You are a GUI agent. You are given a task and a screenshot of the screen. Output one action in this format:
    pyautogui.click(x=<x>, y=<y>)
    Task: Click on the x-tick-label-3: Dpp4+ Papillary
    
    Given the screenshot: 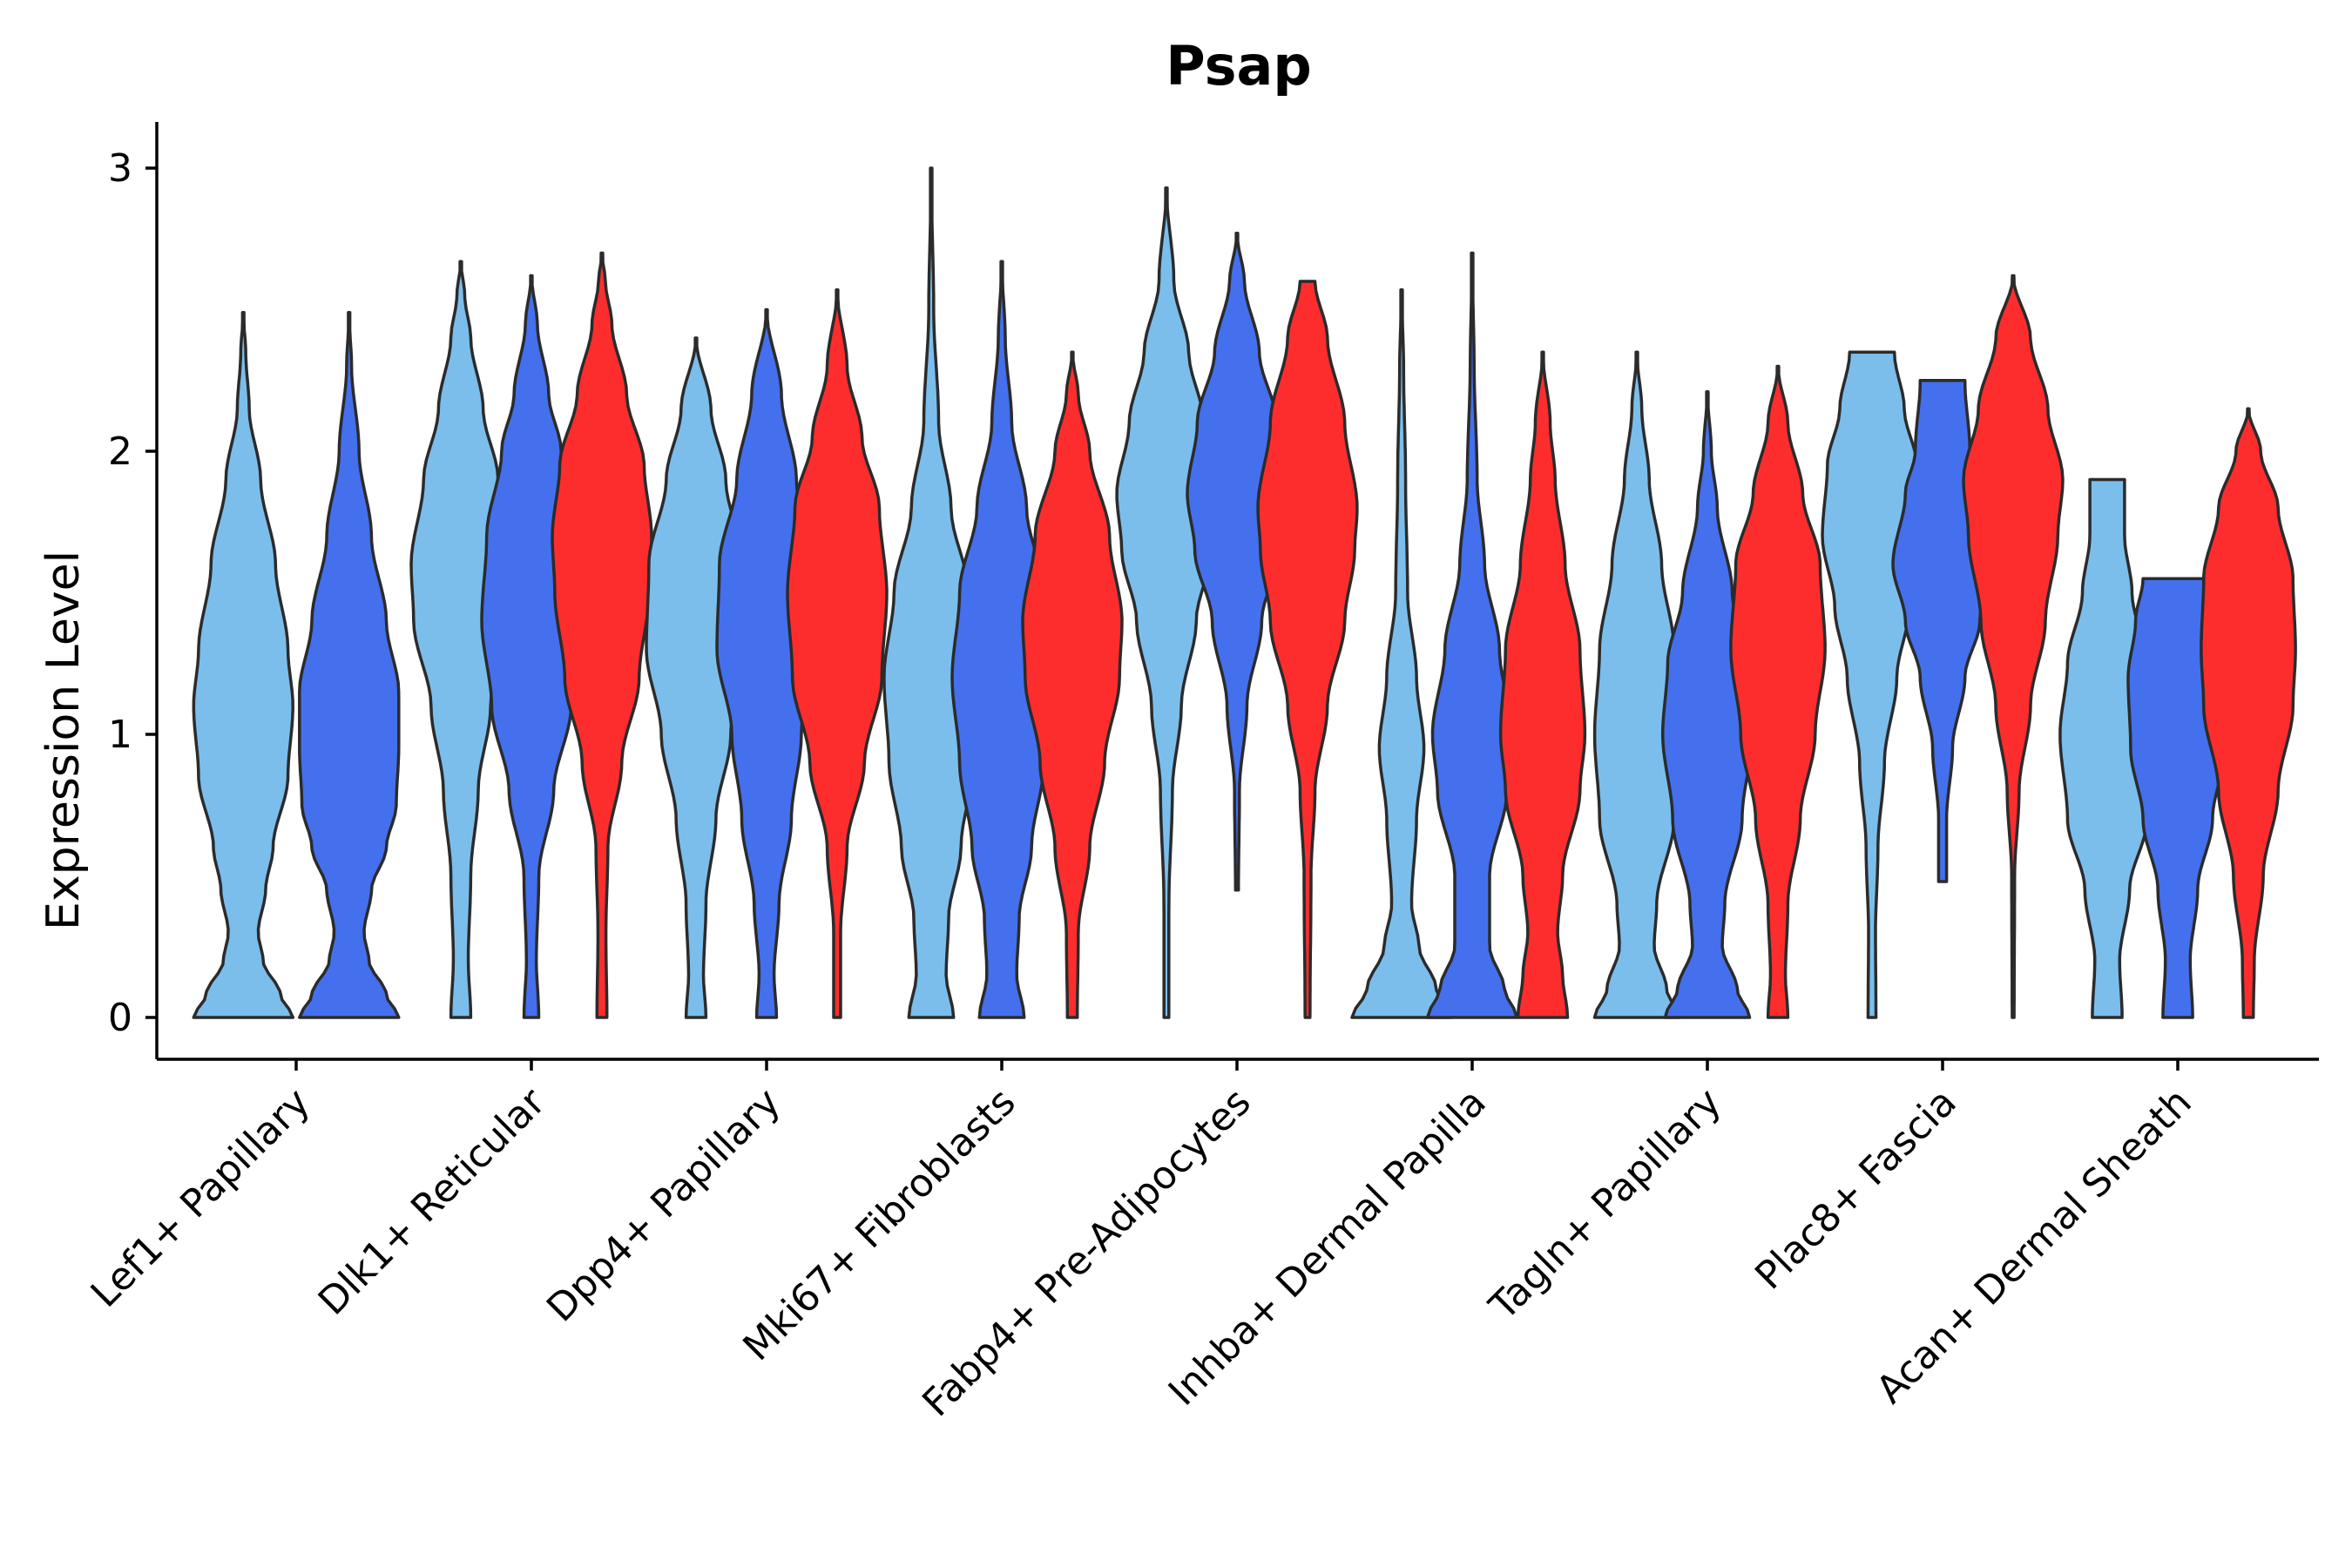 What is the action you would take?
    pyautogui.click(x=663, y=1205)
    